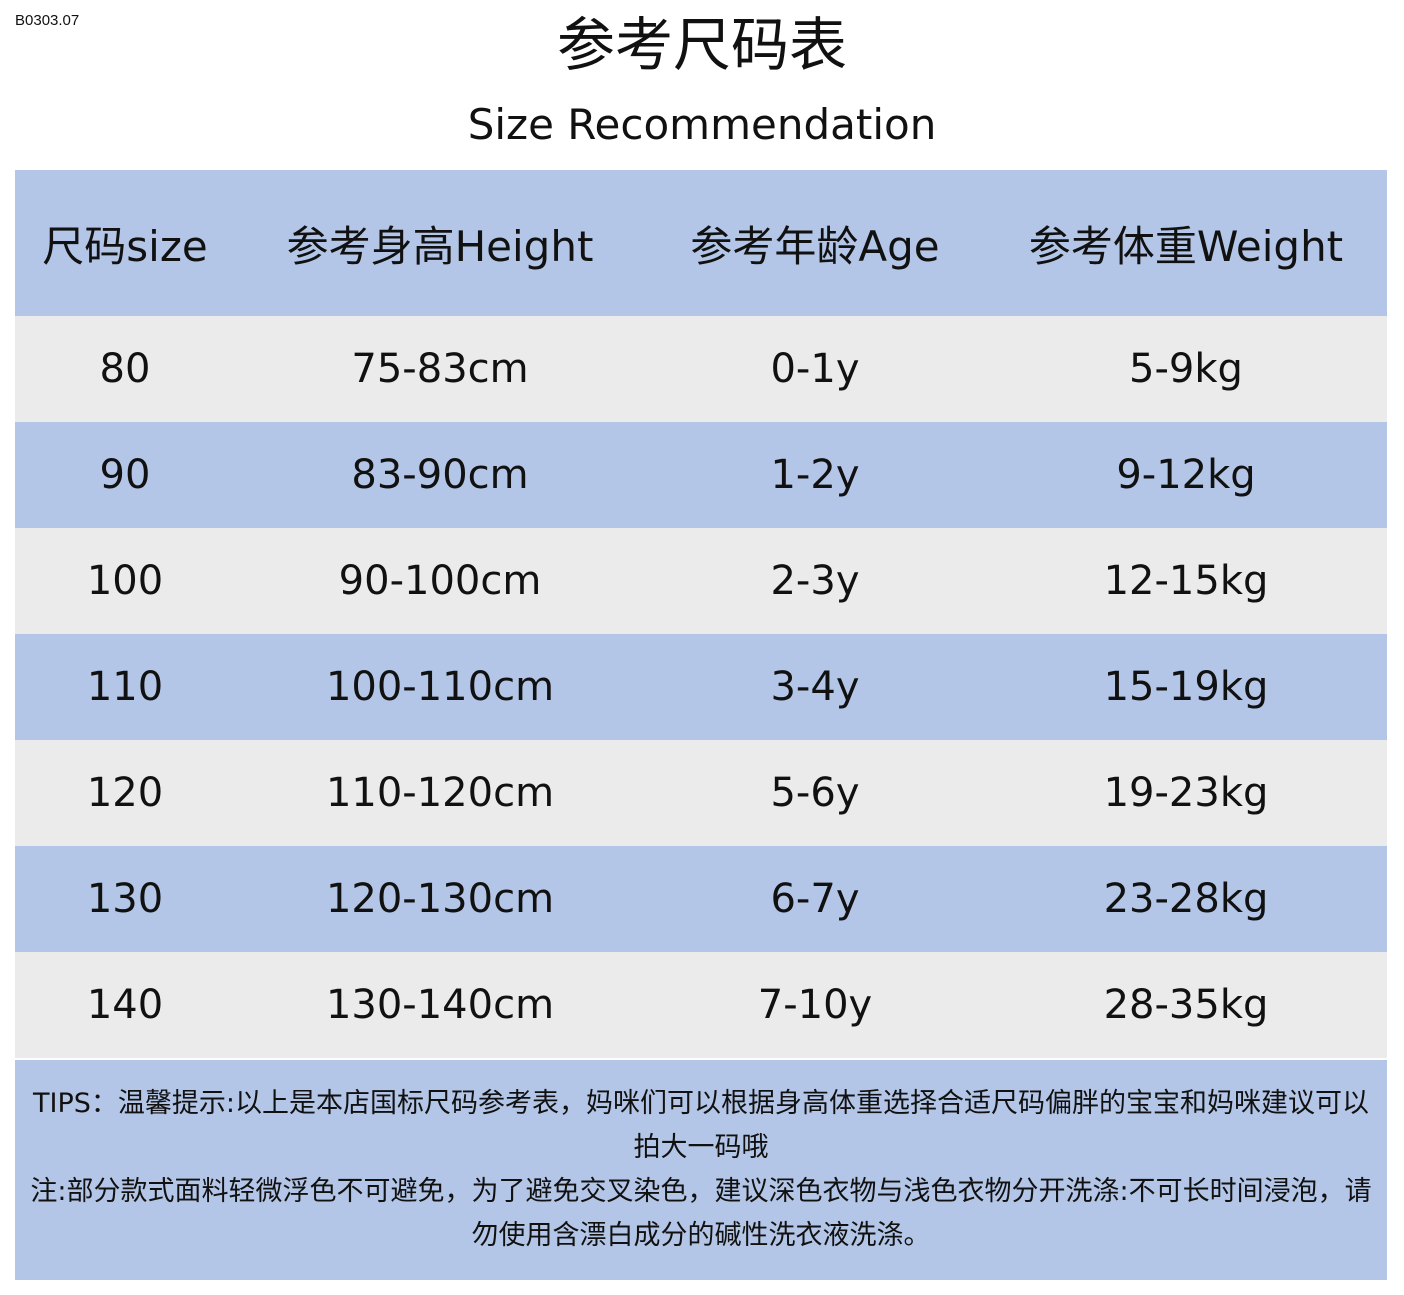 This screenshot has height=1295, width=1404. I want to click on table-cell: 120, so click(125, 793).